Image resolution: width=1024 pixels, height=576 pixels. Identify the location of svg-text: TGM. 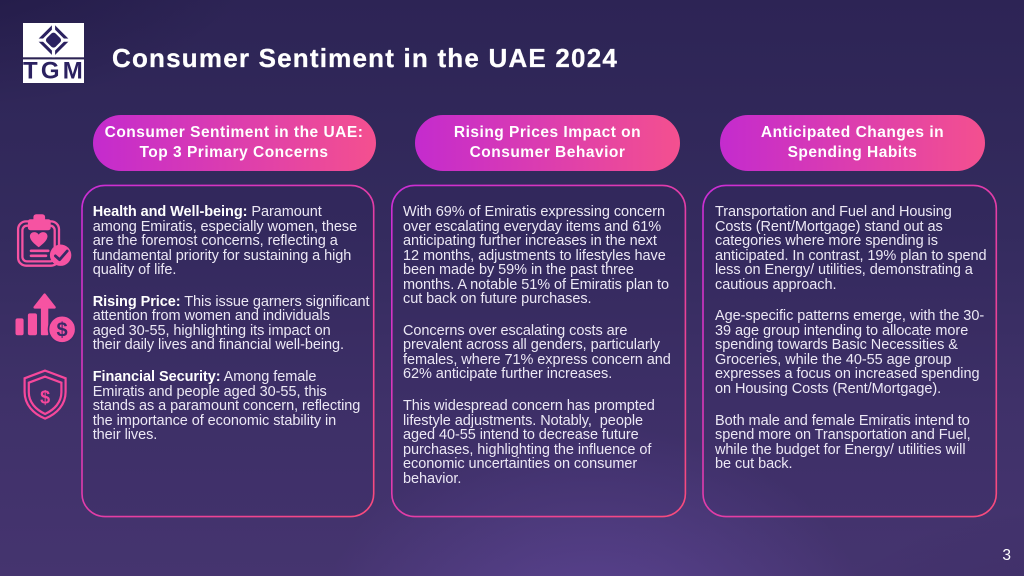
(53, 71).